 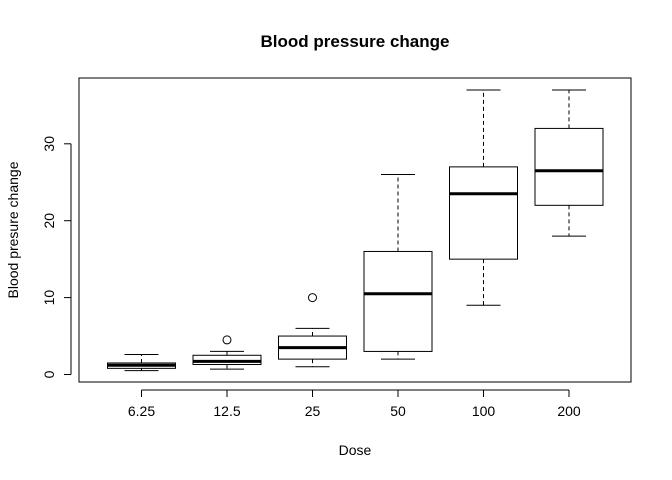 What do you see at coordinates (354, 404) in the screenshot?
I see `x-axis: 6.25 12.5 25 50 100 200` at bounding box center [354, 404].